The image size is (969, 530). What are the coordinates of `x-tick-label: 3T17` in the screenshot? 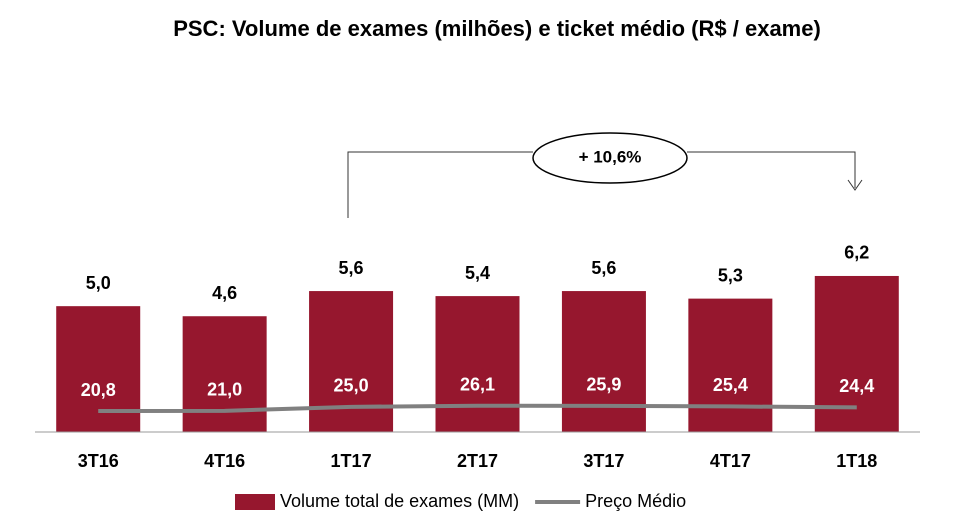 It's located at (603, 461).